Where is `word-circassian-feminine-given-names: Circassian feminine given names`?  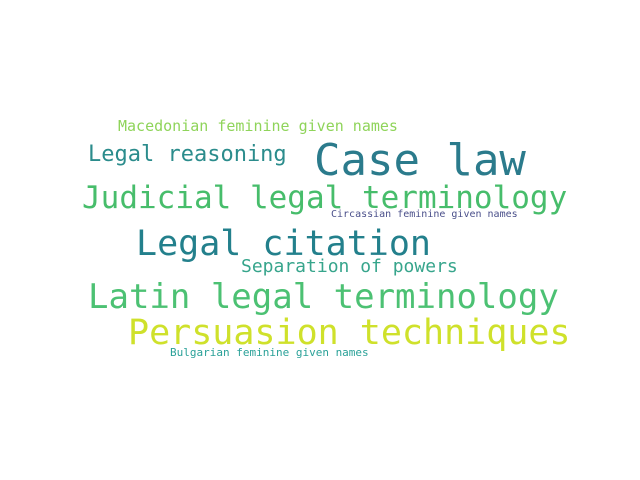 word-circassian-feminine-given-names: Circassian feminine given names is located at coordinates (424, 214).